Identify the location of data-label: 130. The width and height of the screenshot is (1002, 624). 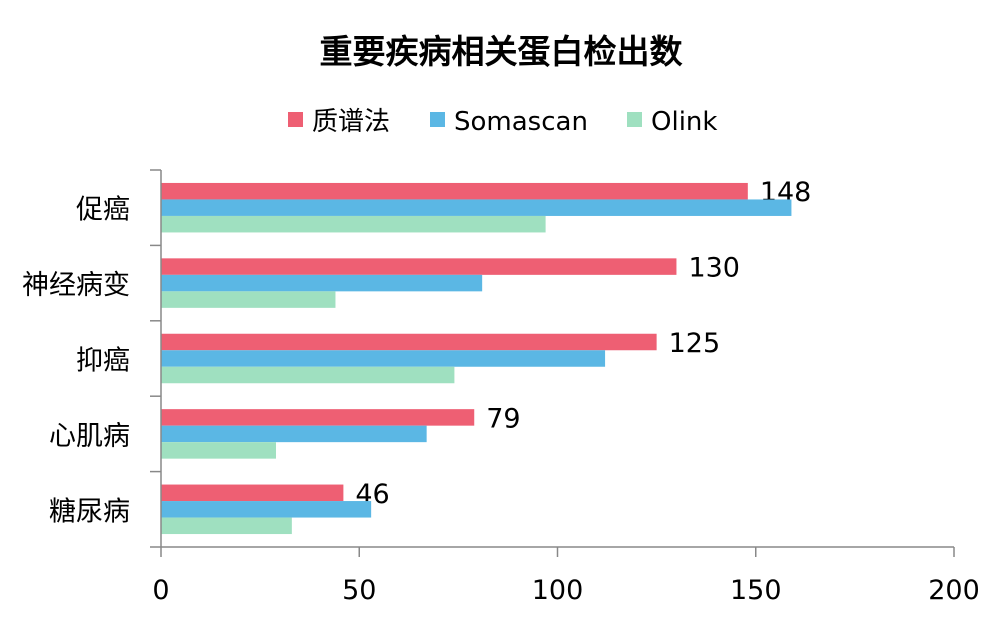
(714, 268).